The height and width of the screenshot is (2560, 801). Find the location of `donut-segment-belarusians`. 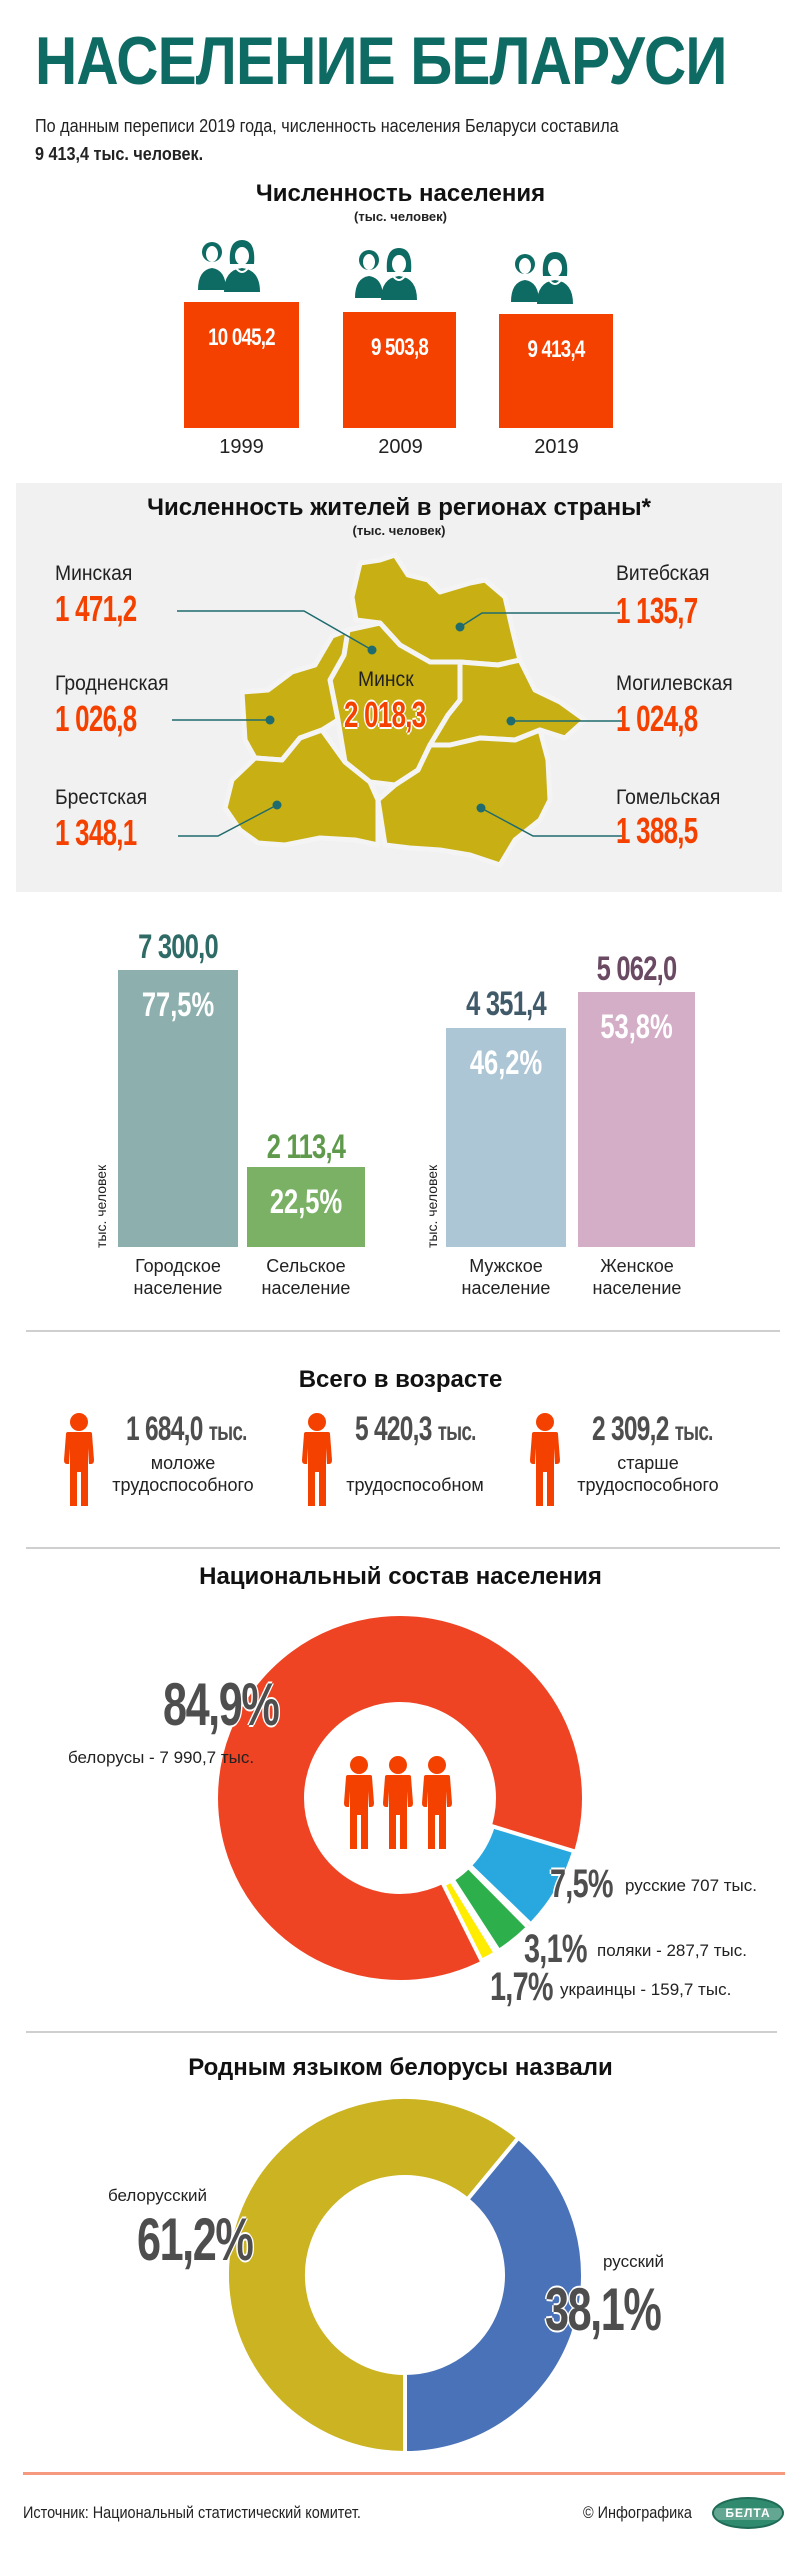

donut-segment-belarusians is located at coordinates (400, 1798).